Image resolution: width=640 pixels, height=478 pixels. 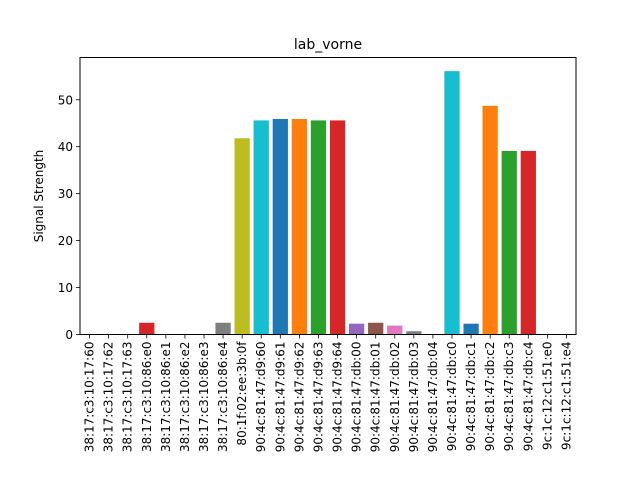 I want to click on x-tick-label: 38:17:c3:10:17:62, so click(x=109, y=397).